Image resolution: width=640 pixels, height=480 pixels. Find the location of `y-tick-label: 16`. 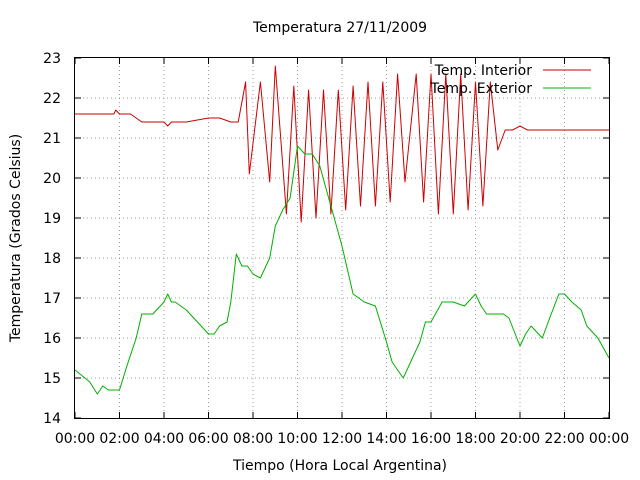

y-tick-label: 16 is located at coordinates (52, 339).